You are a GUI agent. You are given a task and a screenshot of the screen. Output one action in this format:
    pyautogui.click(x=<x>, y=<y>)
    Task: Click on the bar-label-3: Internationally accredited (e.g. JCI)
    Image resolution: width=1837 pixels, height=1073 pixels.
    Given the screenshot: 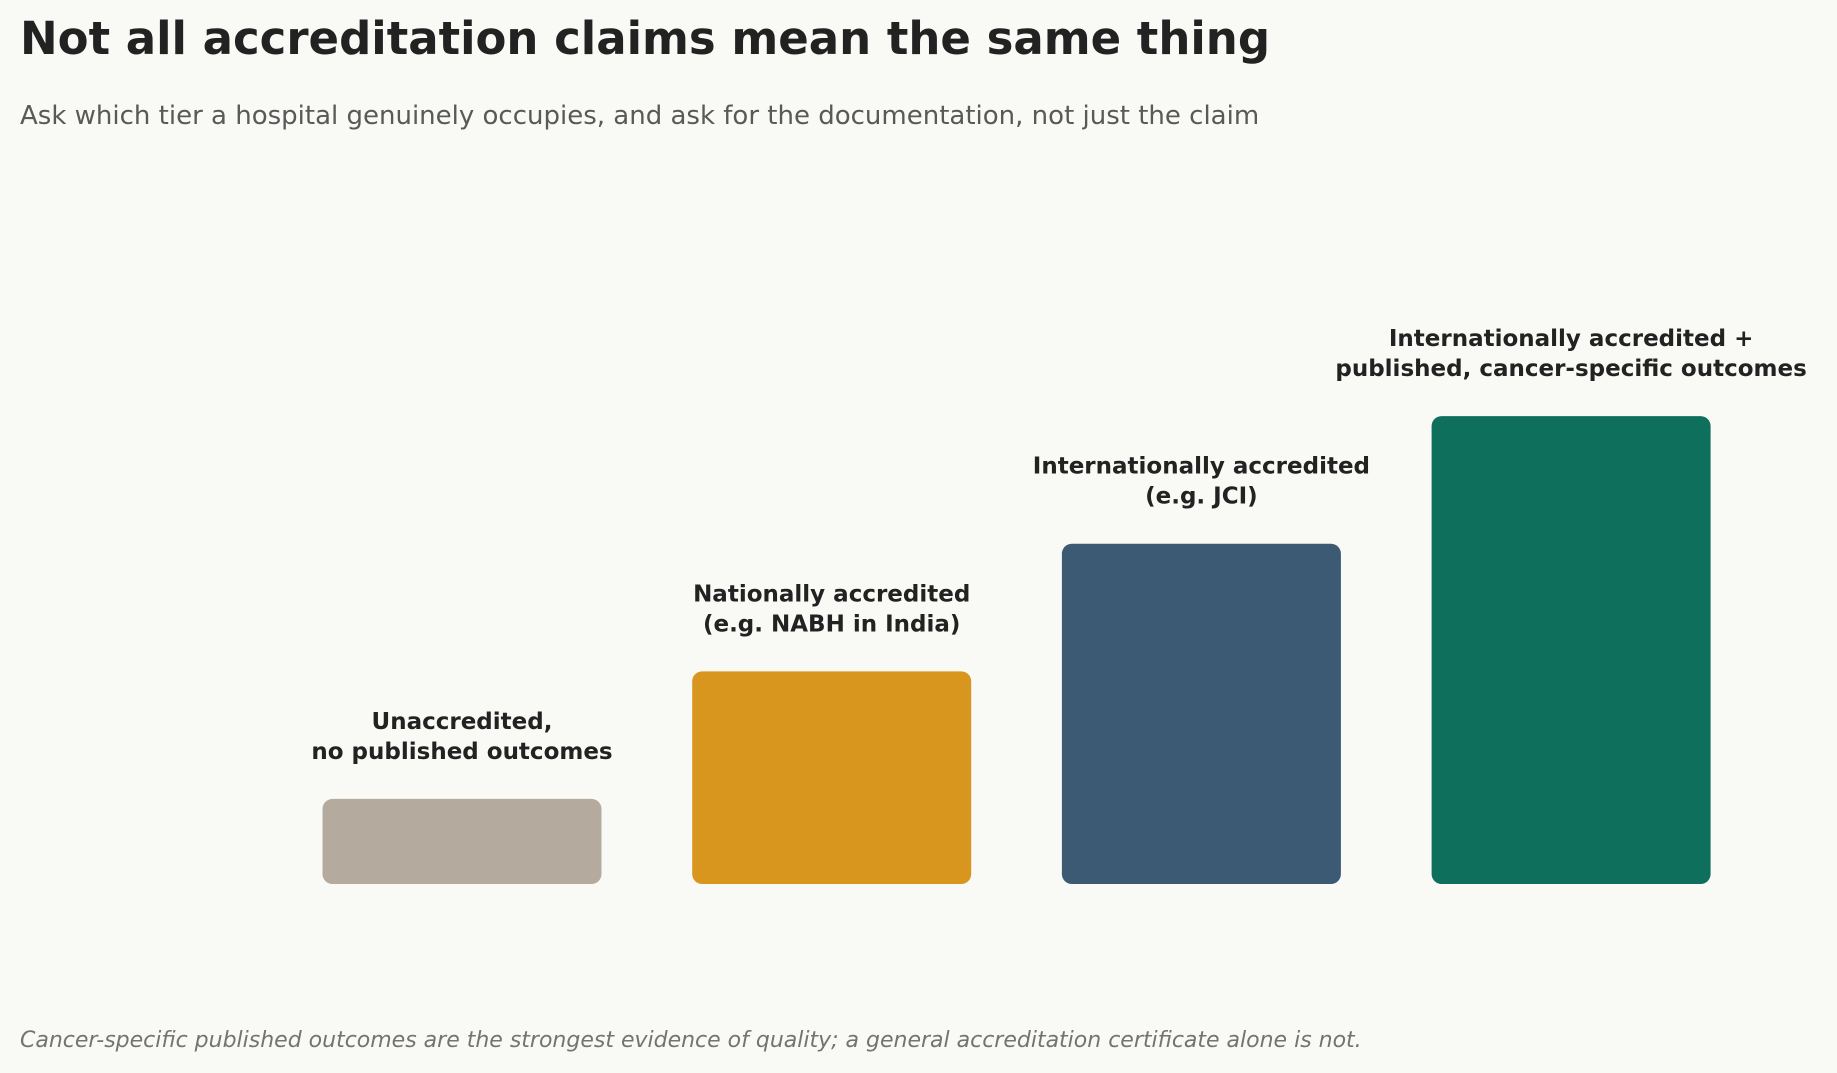 What is the action you would take?
    pyautogui.click(x=1201, y=482)
    